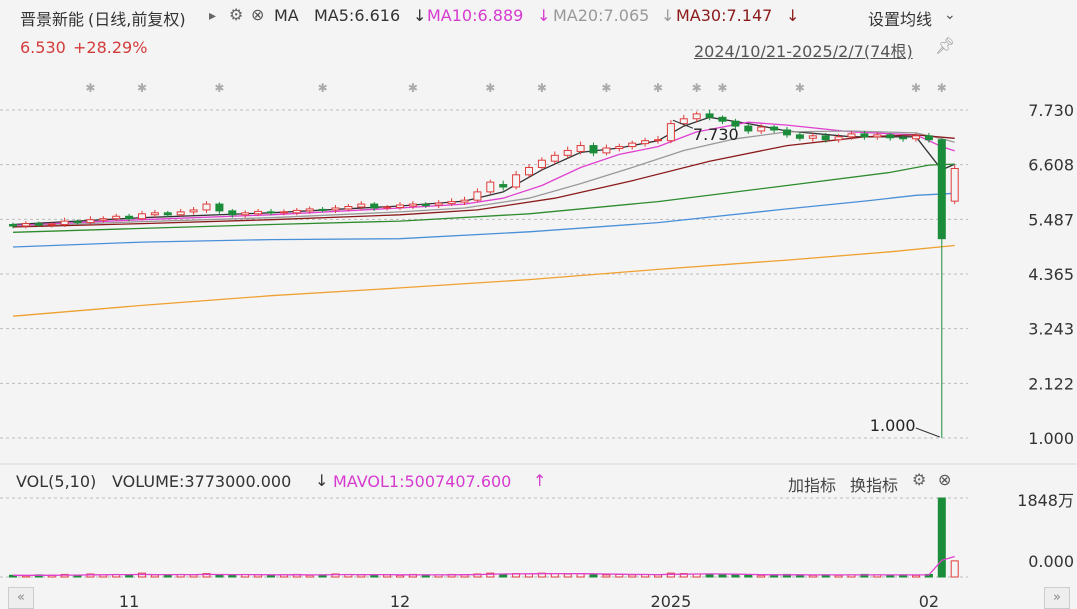 The height and width of the screenshot is (609, 1077). Describe the element at coordinates (893, 425) in the screenshot. I see `low-price-label: 1.000` at that location.